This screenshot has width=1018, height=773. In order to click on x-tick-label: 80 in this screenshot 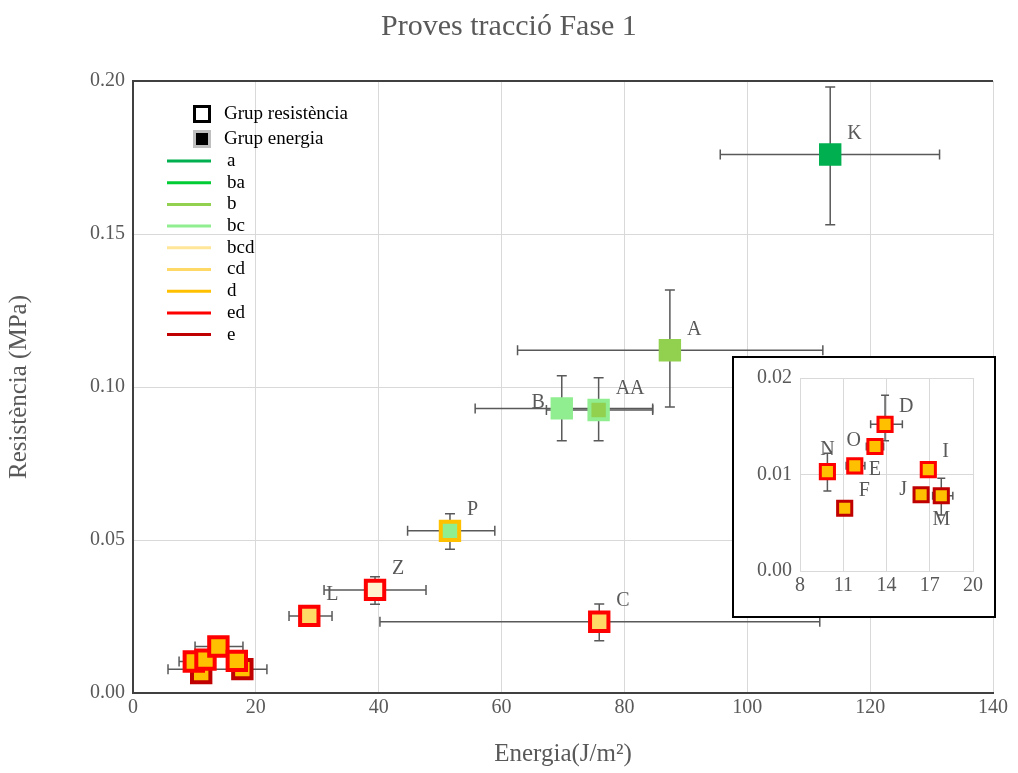, I will do `click(624, 706)`.